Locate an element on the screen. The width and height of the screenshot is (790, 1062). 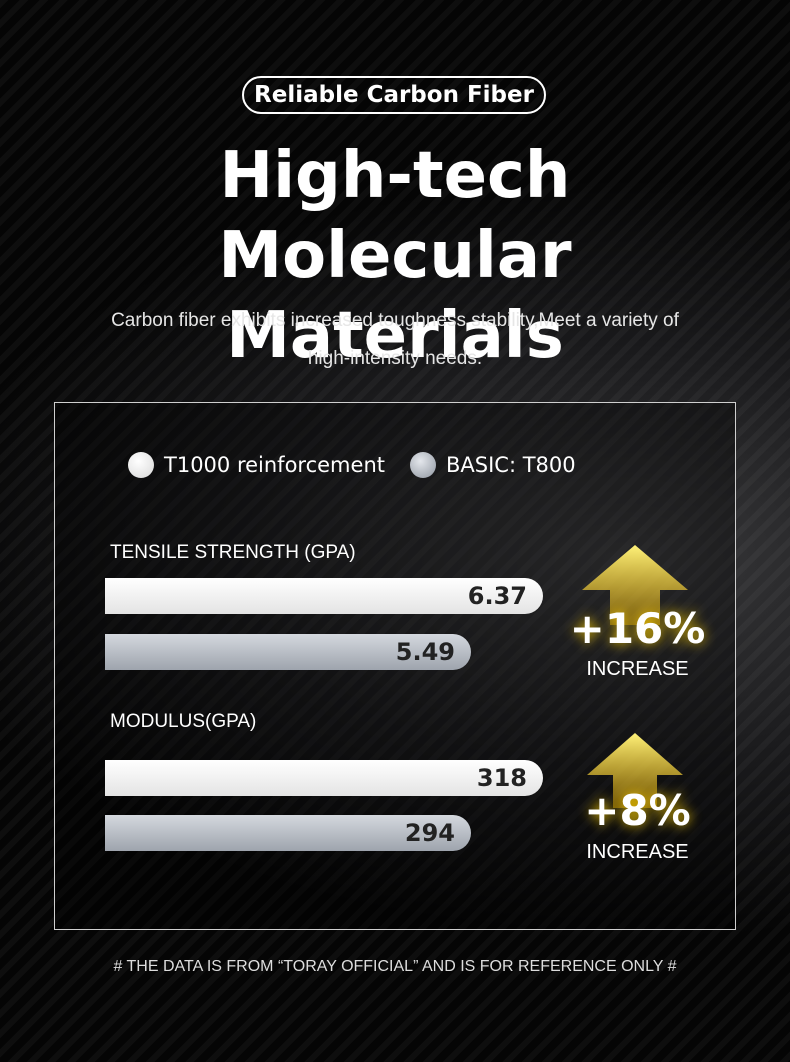
badge: Reliable Carbon Fiber is located at coordinates (394, 95).